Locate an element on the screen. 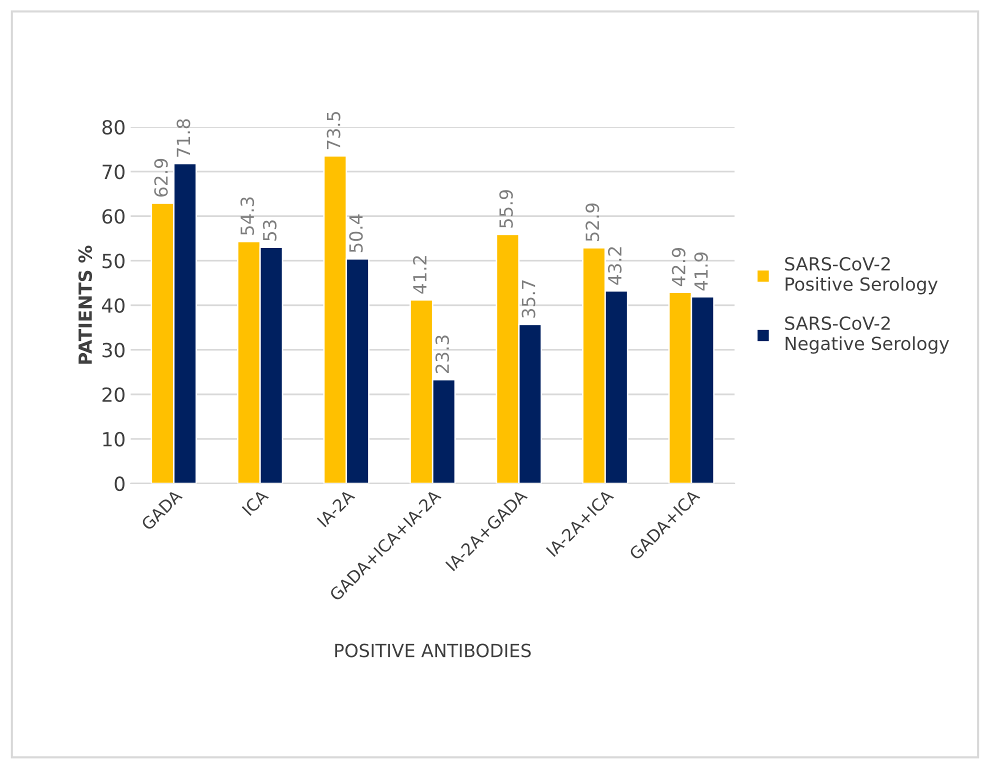  y-tick-label: 80 is located at coordinates (113, 127).